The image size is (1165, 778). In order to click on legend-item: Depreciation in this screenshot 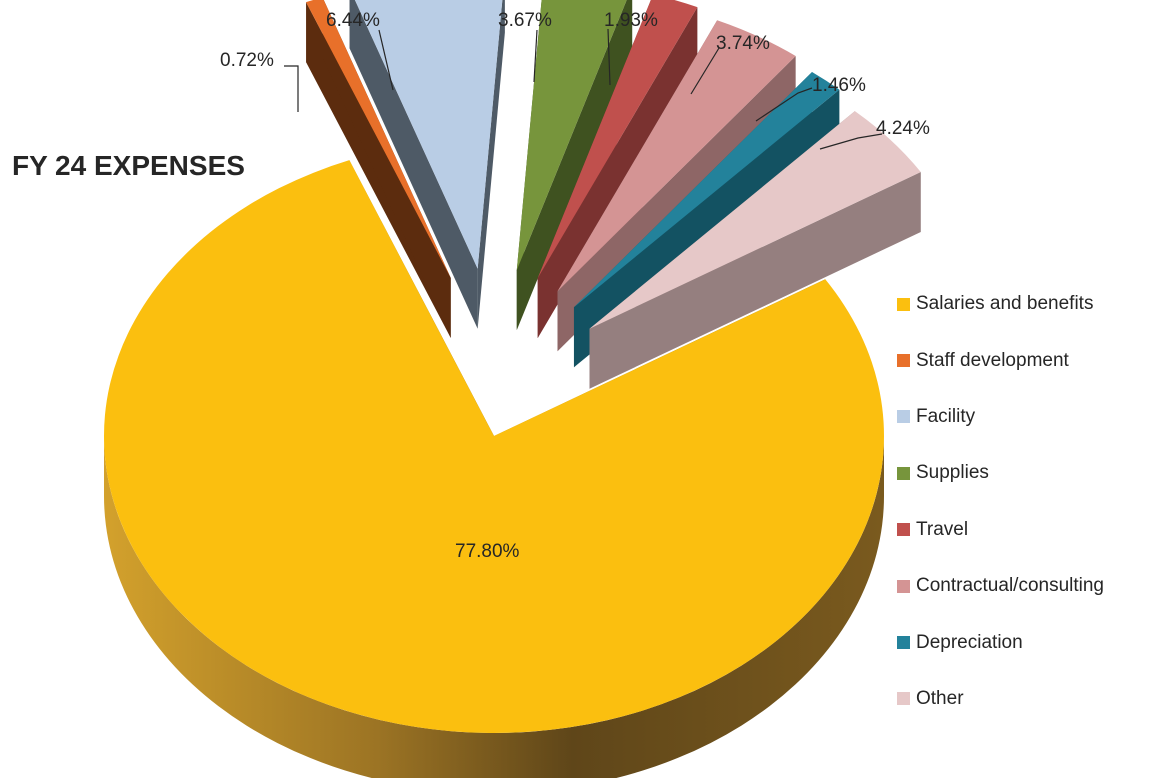, I will do `click(1000, 642)`.